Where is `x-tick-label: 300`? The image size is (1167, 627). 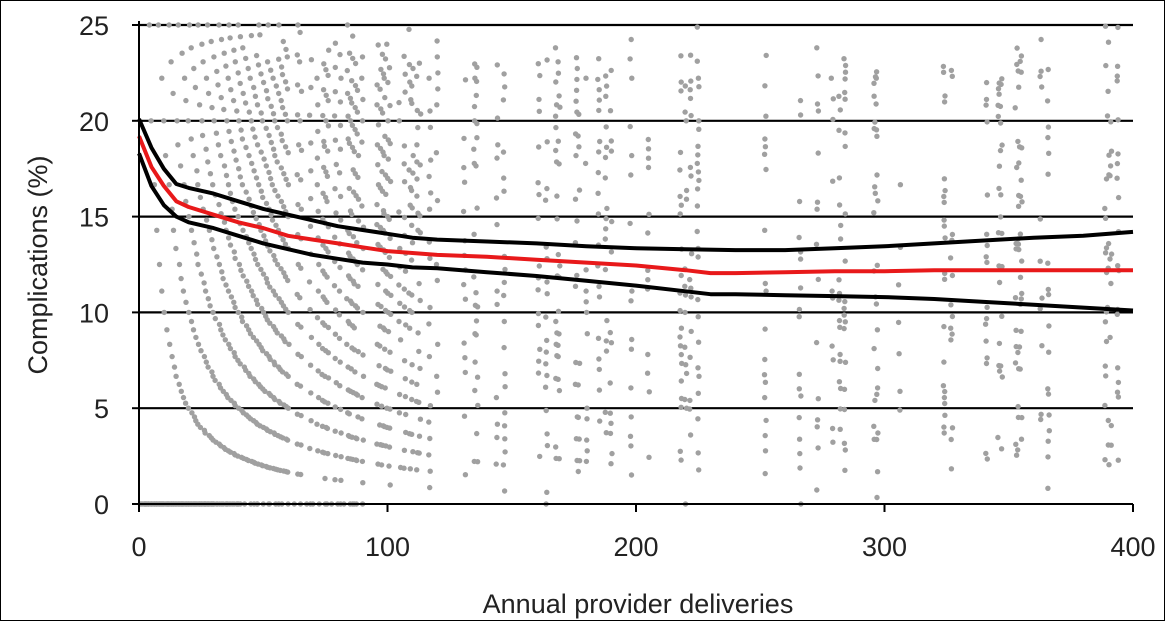
x-tick-label: 300 is located at coordinates (884, 547).